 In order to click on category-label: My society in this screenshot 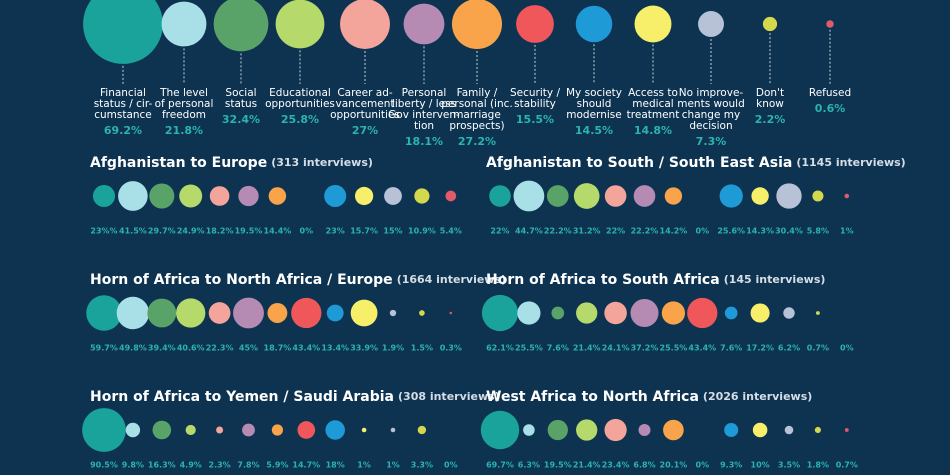, I will do `click(594, 93)`.